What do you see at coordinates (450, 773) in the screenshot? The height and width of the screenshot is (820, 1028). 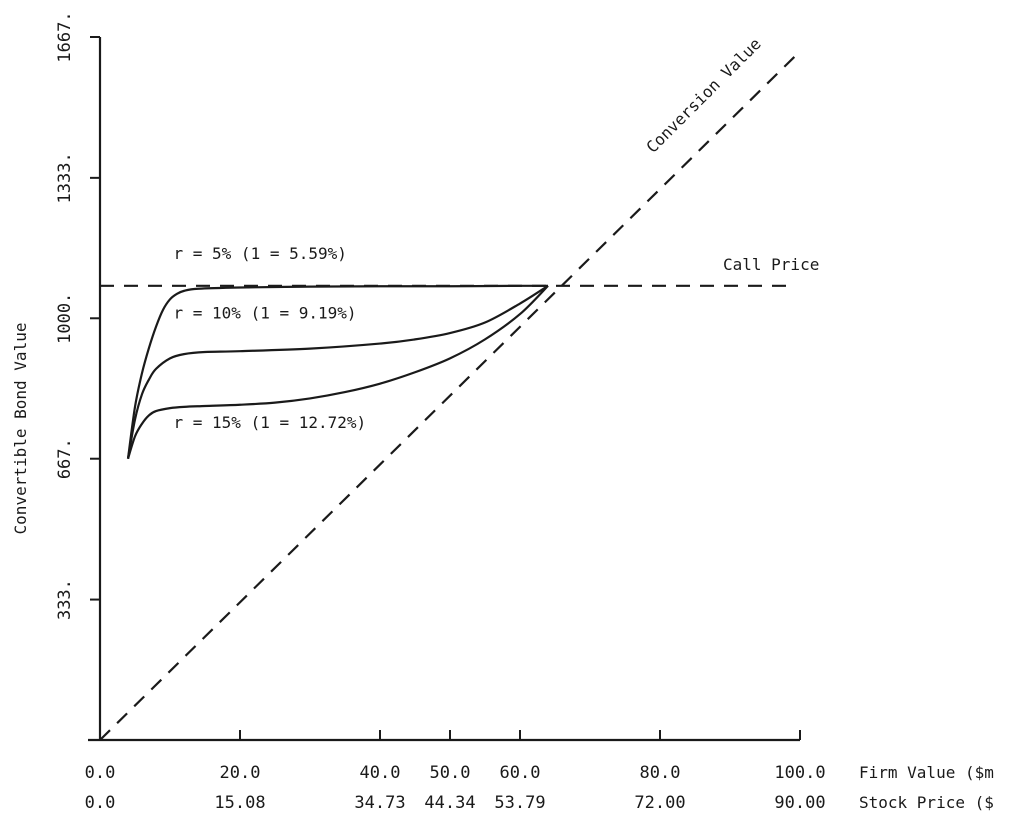 I see `x-tick-label: 50.0` at bounding box center [450, 773].